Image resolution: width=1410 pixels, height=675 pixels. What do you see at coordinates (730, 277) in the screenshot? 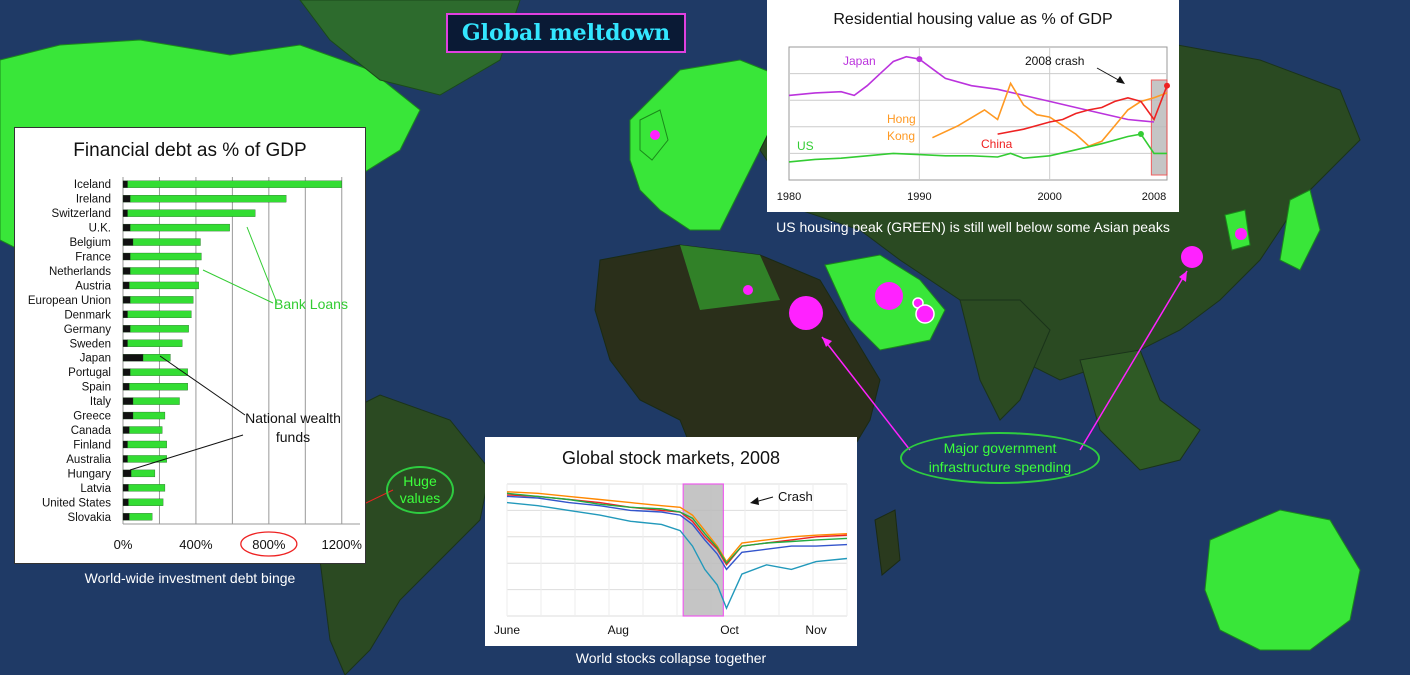
I see `north-africa` at bounding box center [730, 277].